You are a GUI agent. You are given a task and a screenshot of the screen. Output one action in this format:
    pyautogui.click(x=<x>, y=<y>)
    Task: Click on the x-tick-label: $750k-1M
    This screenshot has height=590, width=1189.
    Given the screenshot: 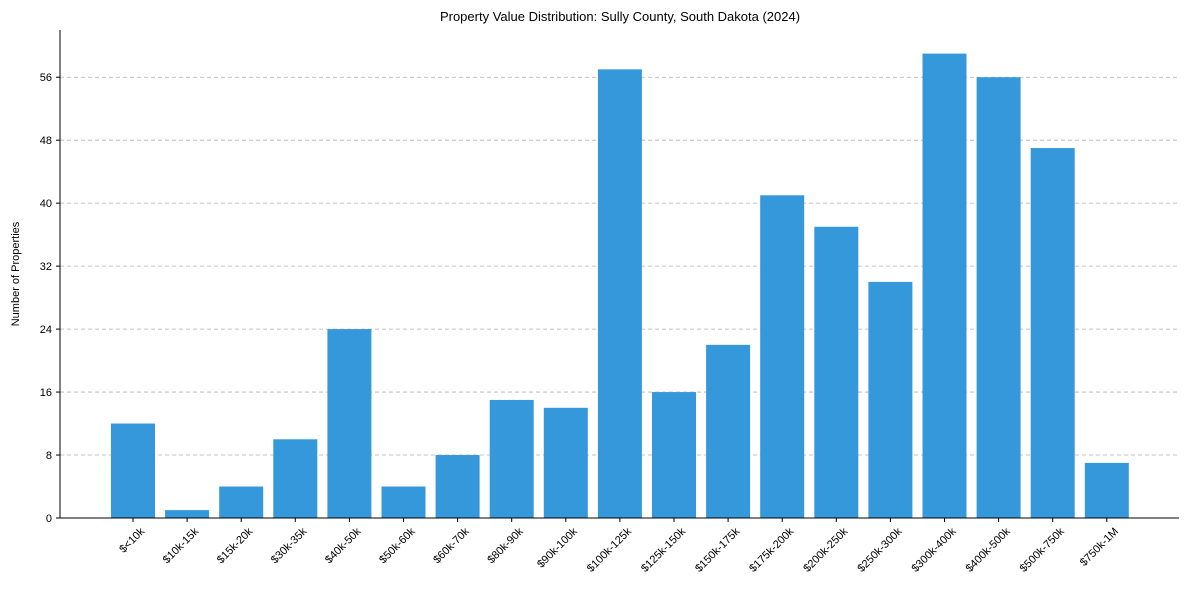 What is the action you would take?
    pyautogui.click(x=1099, y=547)
    